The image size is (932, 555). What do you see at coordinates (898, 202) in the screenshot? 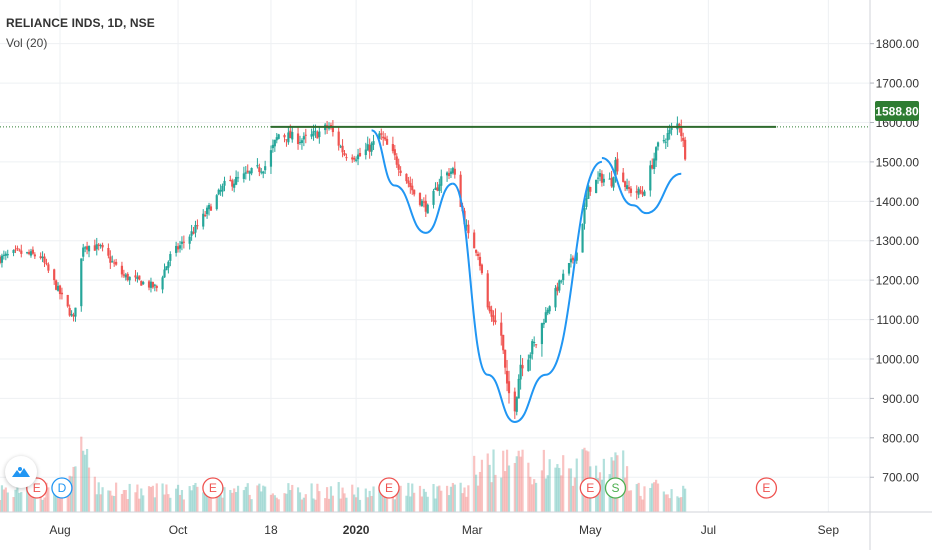
I see `y-tick-label: 1400.00` at bounding box center [898, 202].